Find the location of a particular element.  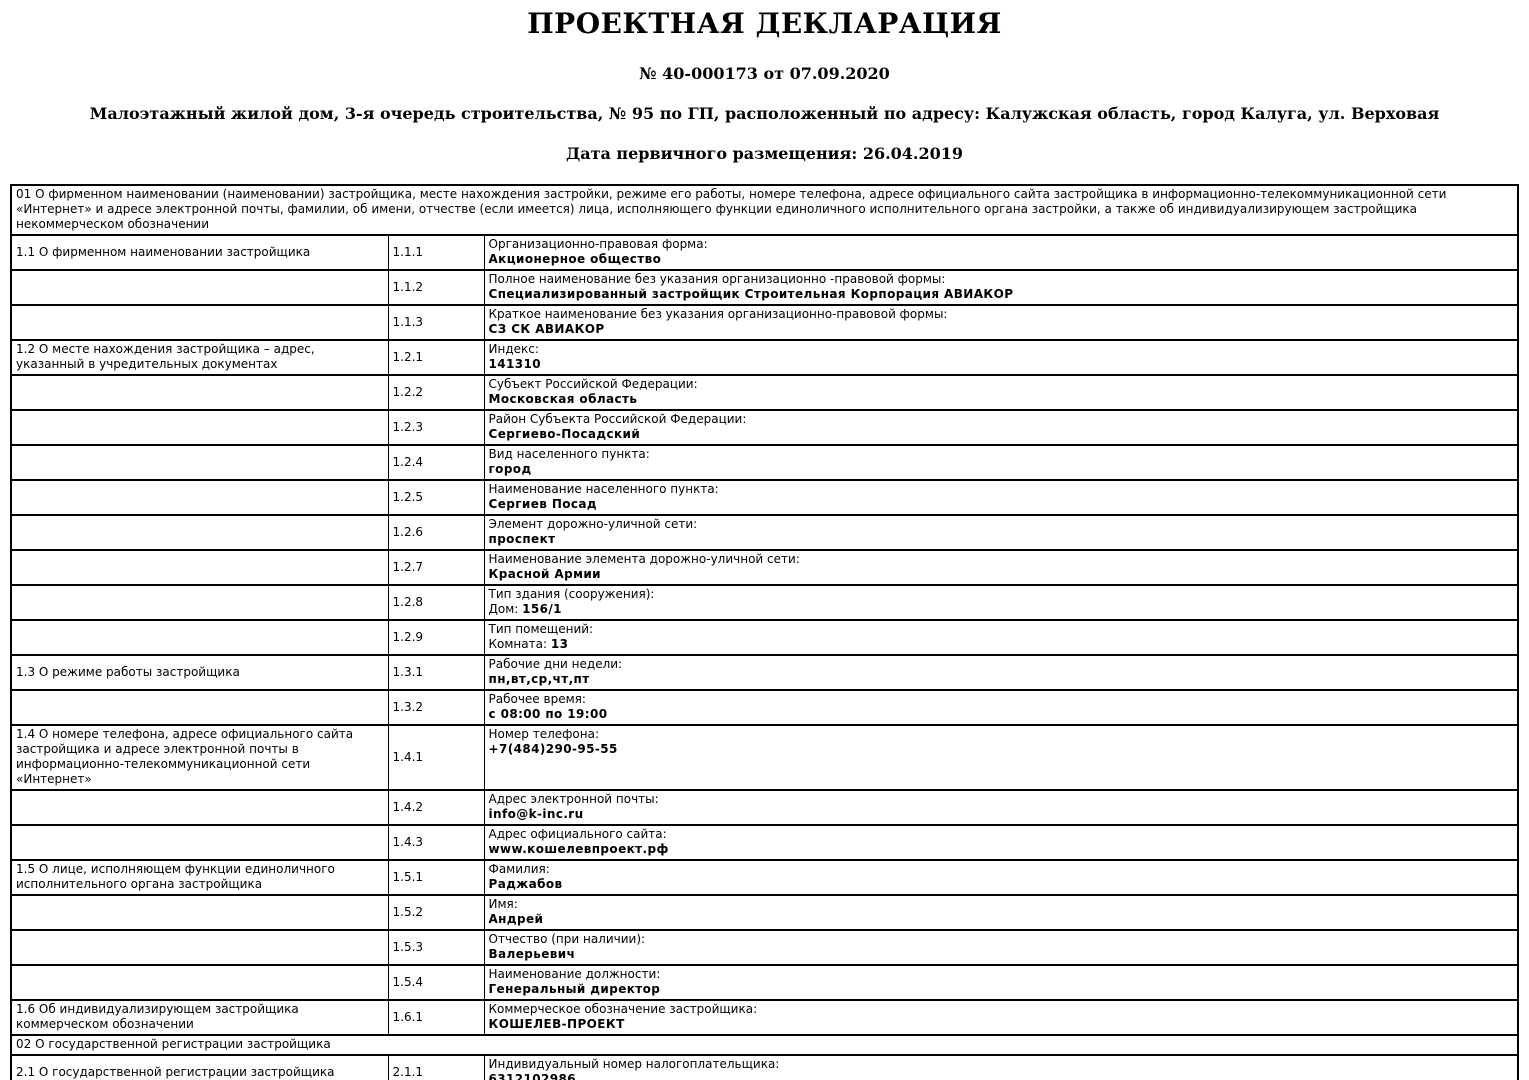

field-label: Наименование должности: is located at coordinates (574, 974).